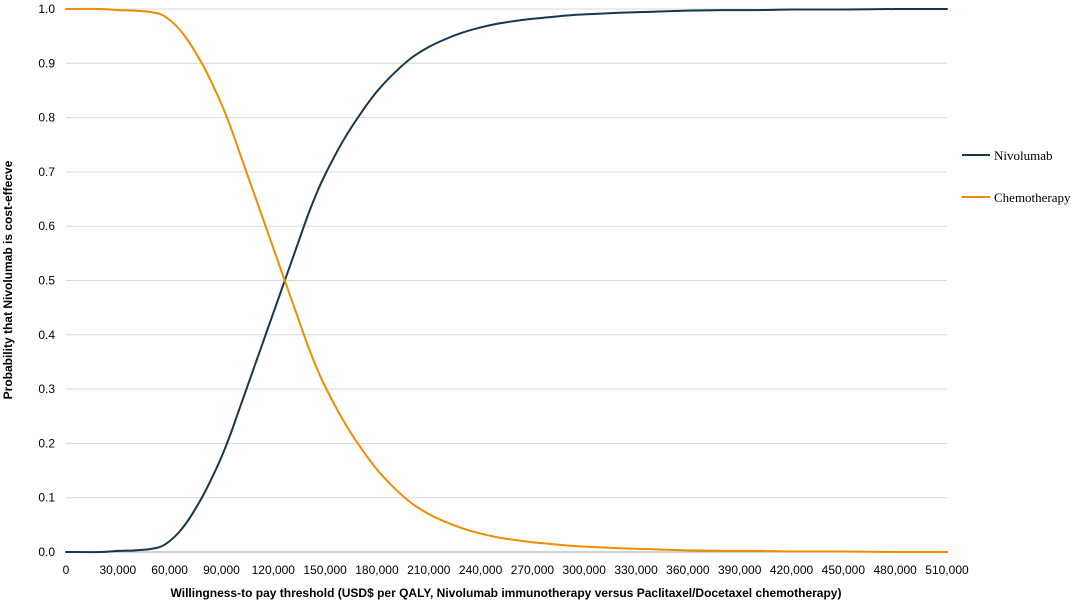  I want to click on y-tick-label: 0.3, so click(46, 389).